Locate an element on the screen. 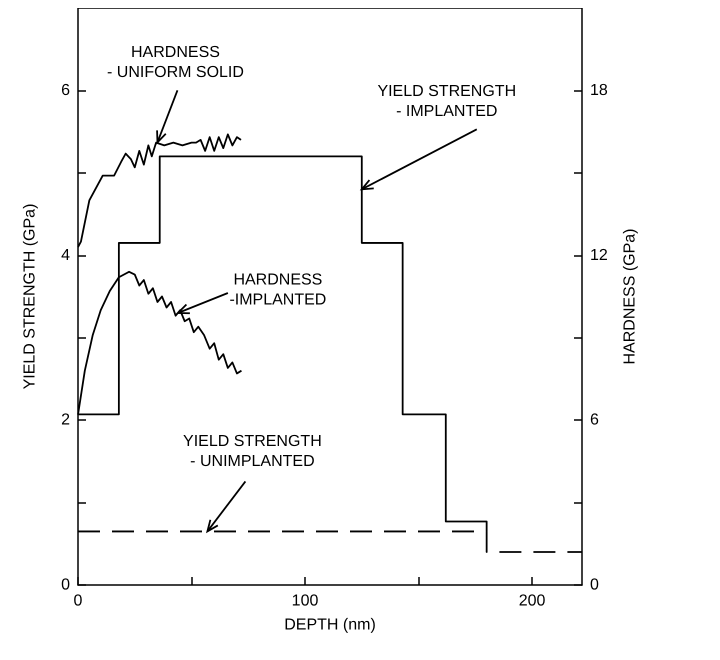 The image size is (720, 660). annotation: YIELD STRENGTH - UNIMPLANTED is located at coordinates (252, 451).